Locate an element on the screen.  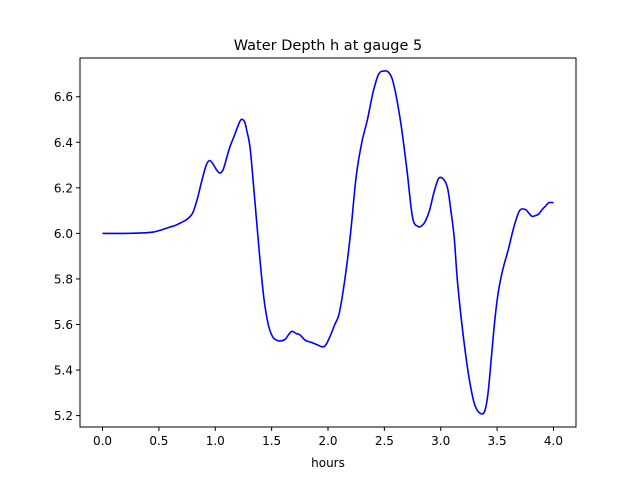
x-tick-label: 0.5 is located at coordinates (158, 441).